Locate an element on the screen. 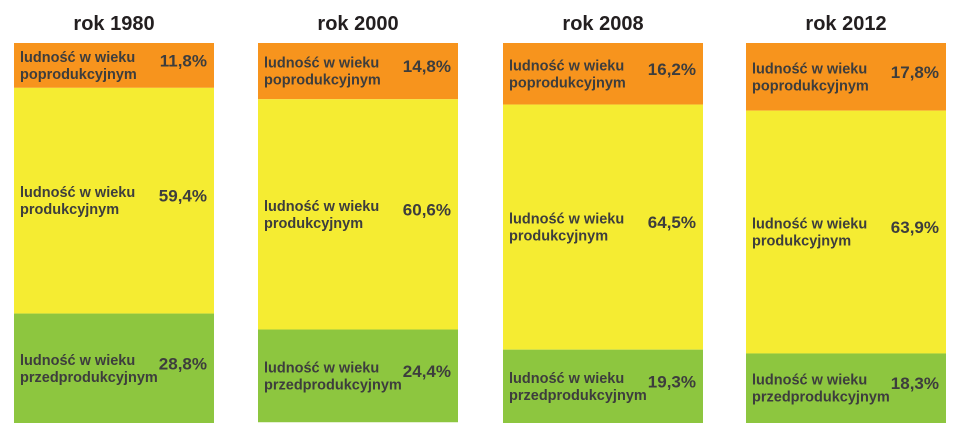  segment-value: 60,6% is located at coordinates (427, 209).